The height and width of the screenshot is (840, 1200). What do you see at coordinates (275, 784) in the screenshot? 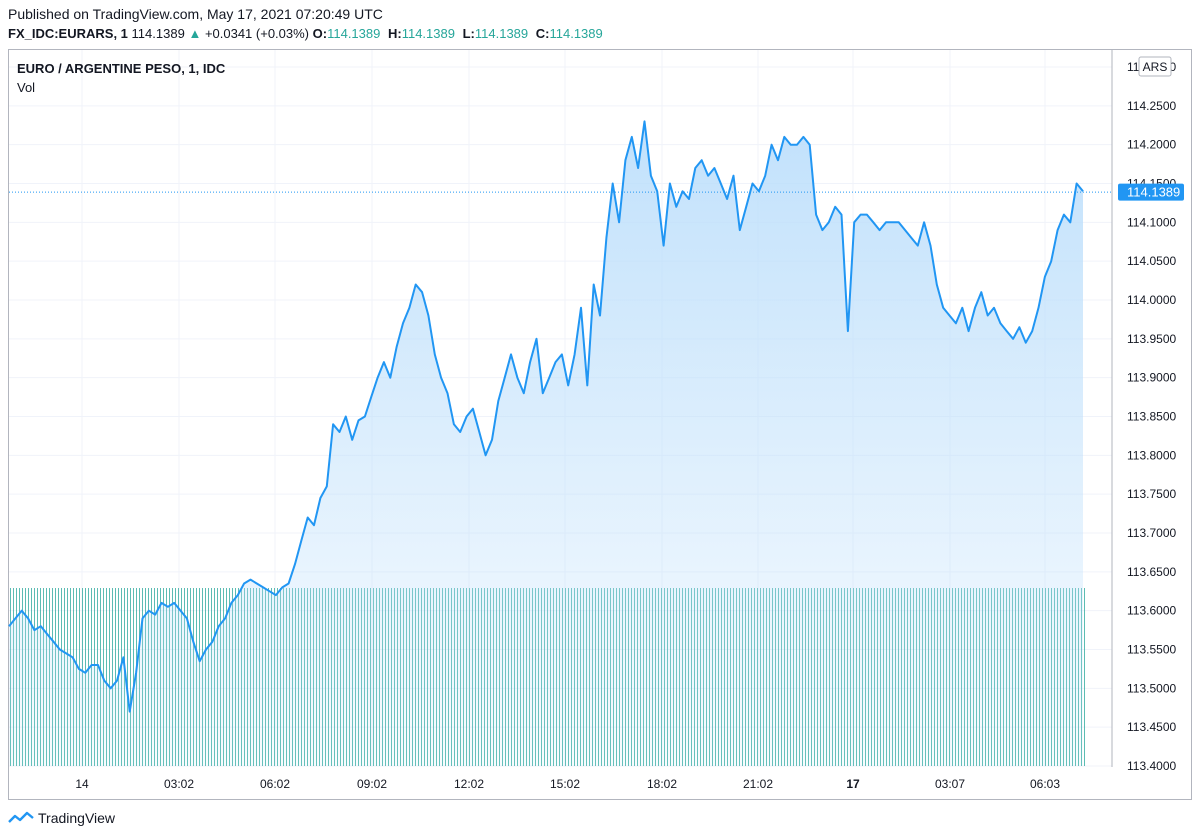
I see `x-tick-label: 06:02` at bounding box center [275, 784].